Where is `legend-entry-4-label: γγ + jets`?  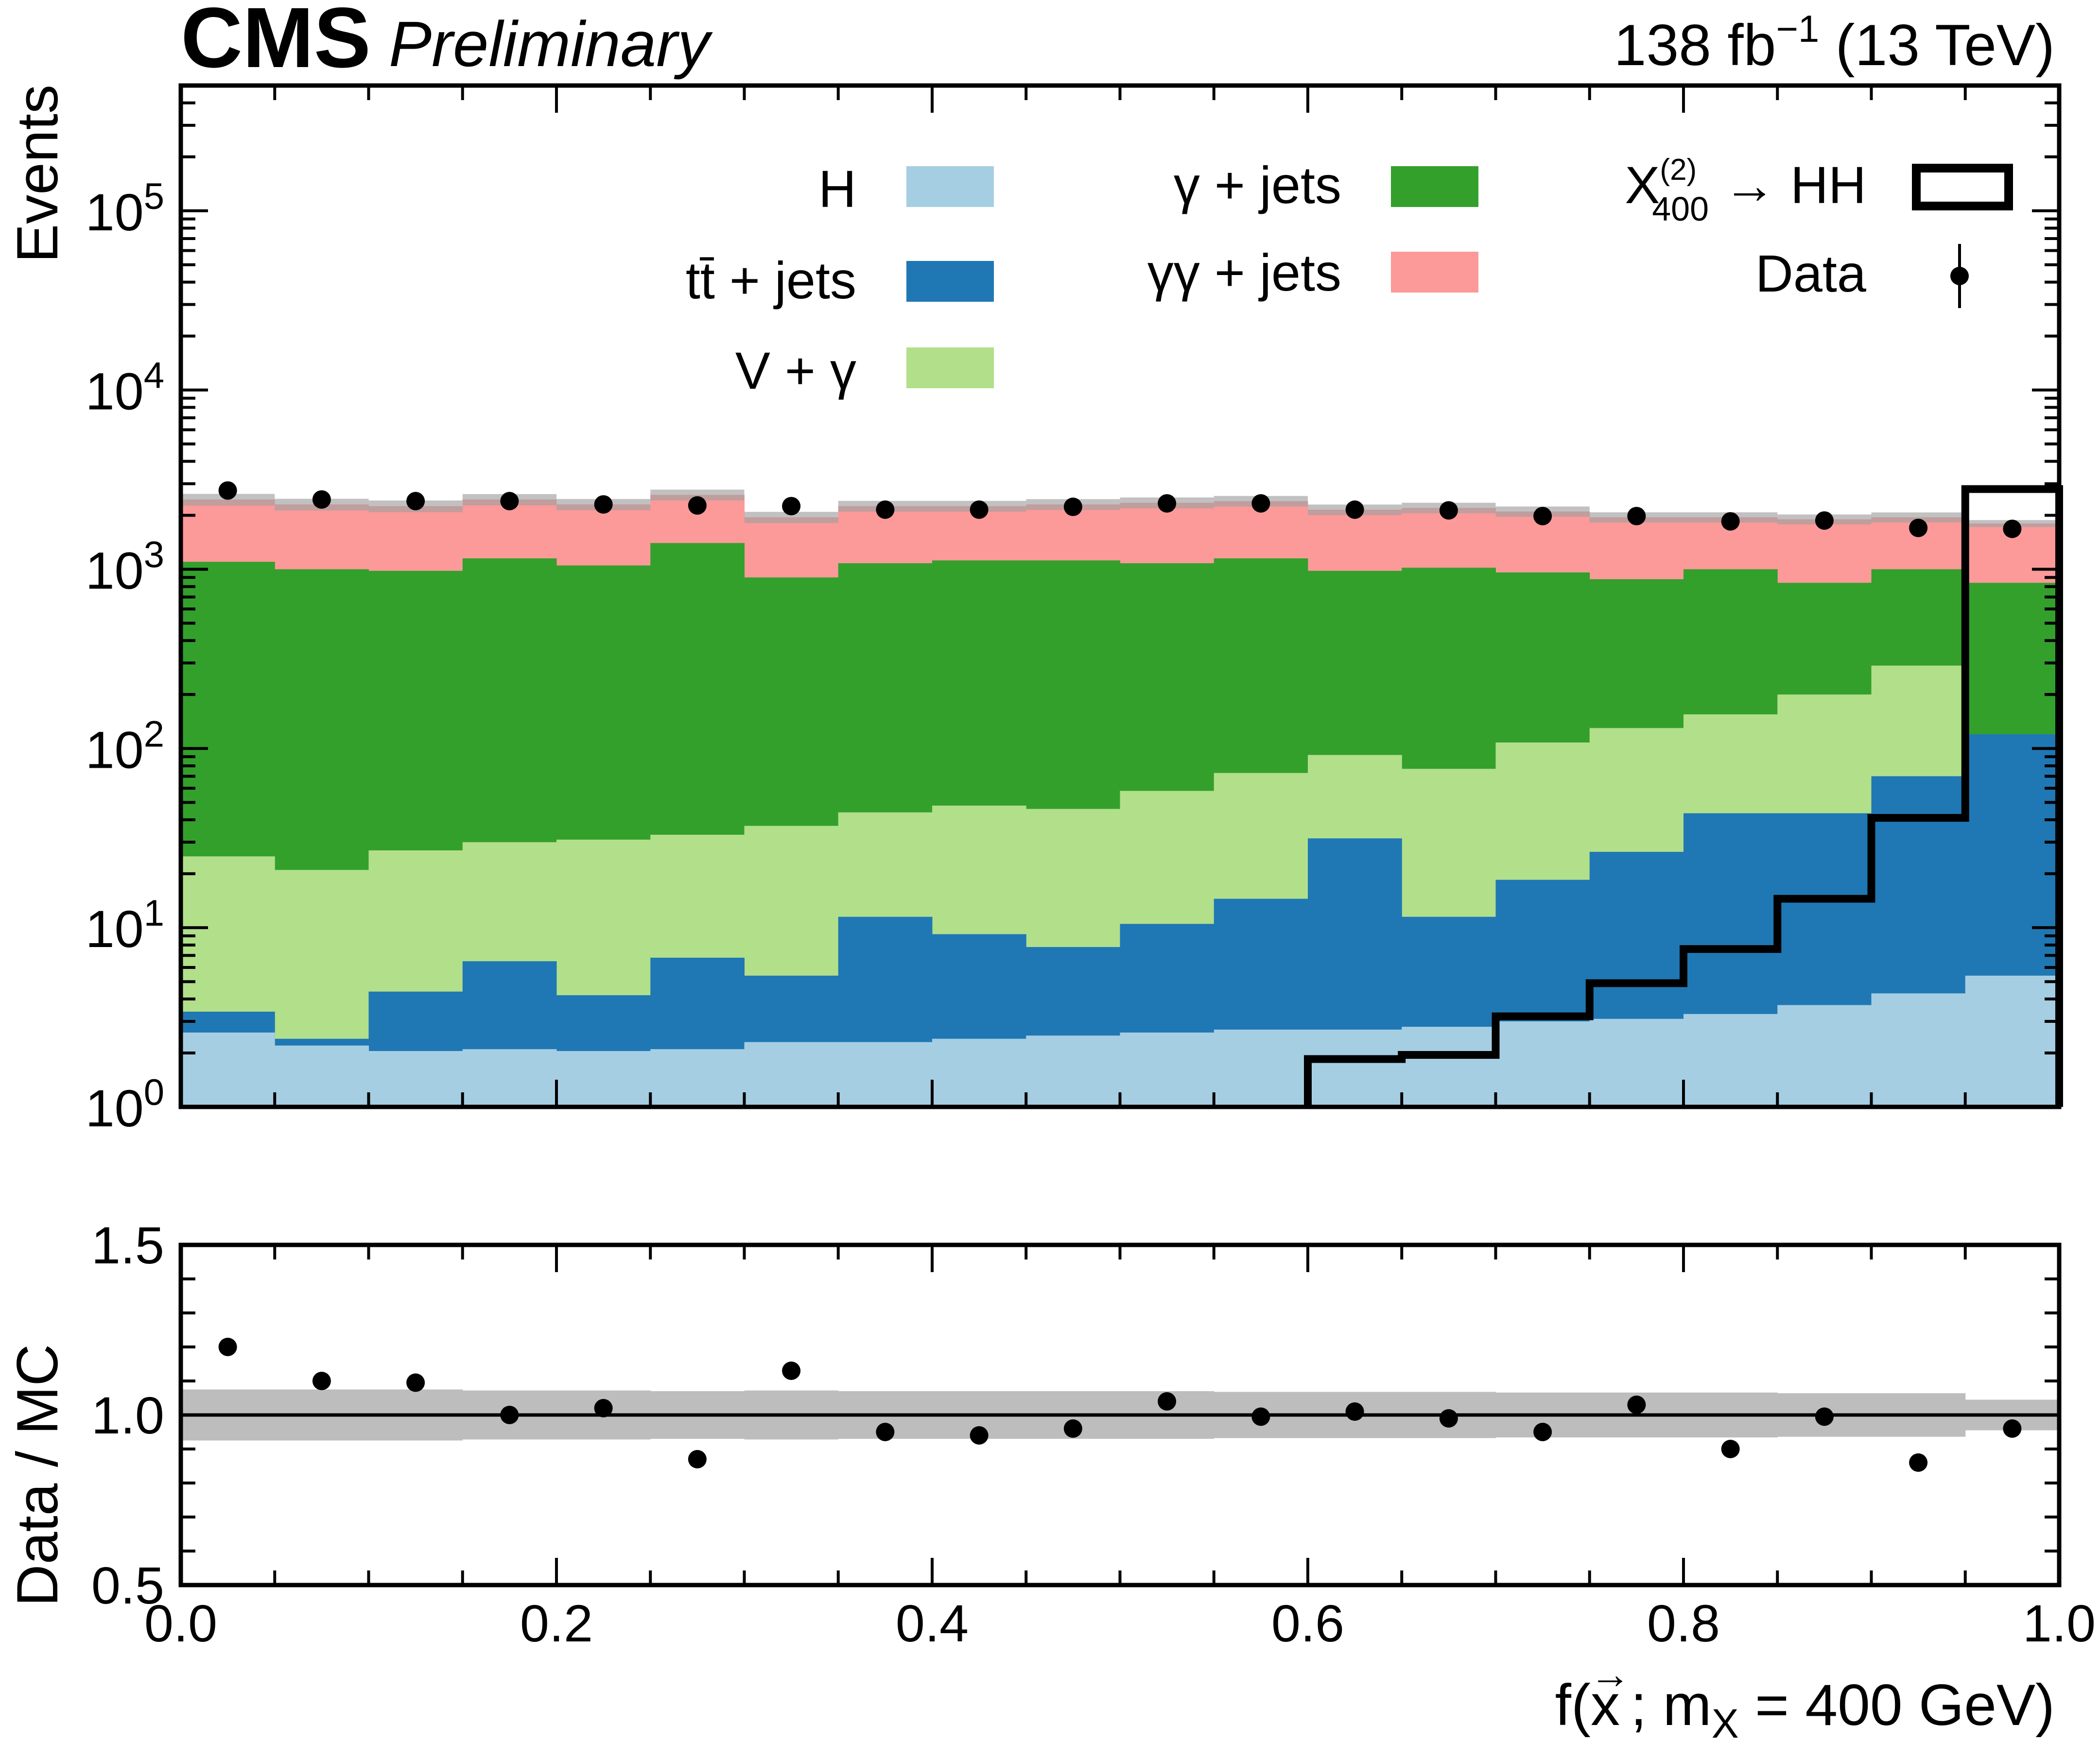 legend-entry-4-label: γγ + jets is located at coordinates (1244, 272).